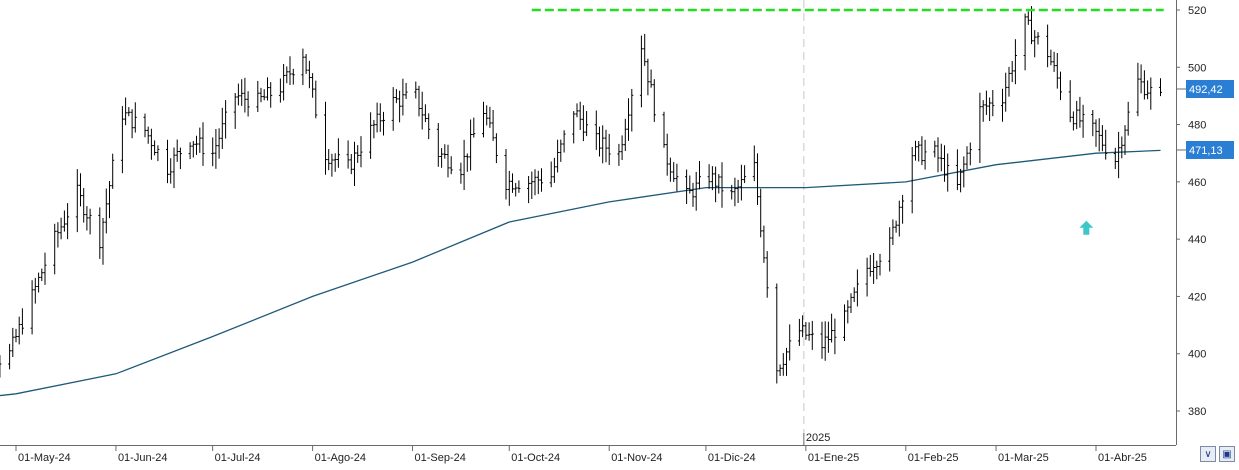  Describe the element at coordinates (636, 458) in the screenshot. I see `x-tick-label: 01-Nov-24` at that location.